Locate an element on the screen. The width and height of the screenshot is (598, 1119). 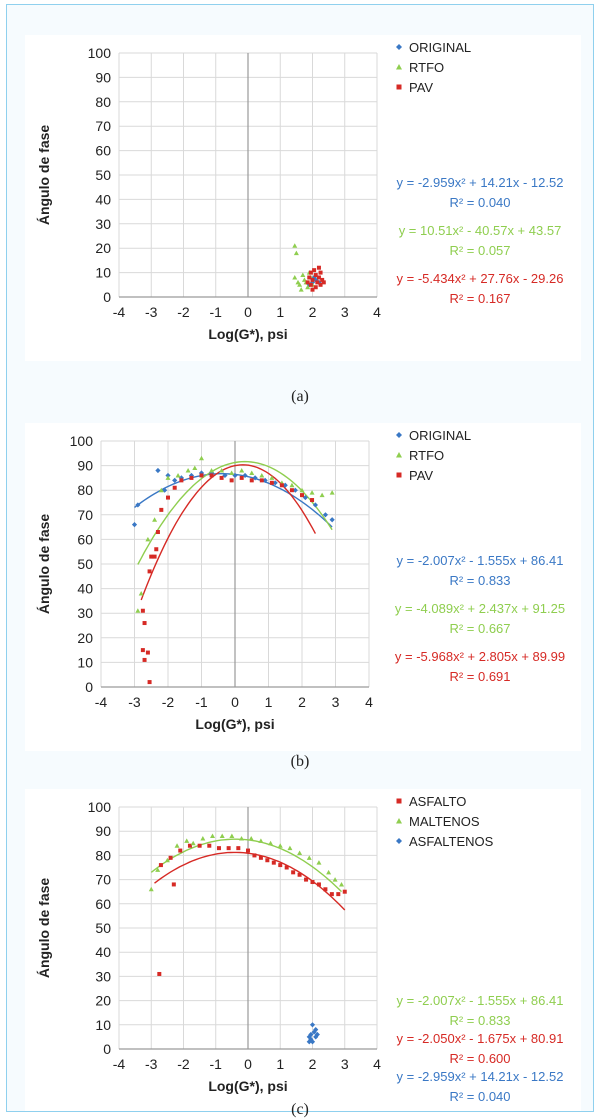
trendline-equation: y = -2.959x² + 14.21x - 12.52 is located at coordinates (480, 1076).